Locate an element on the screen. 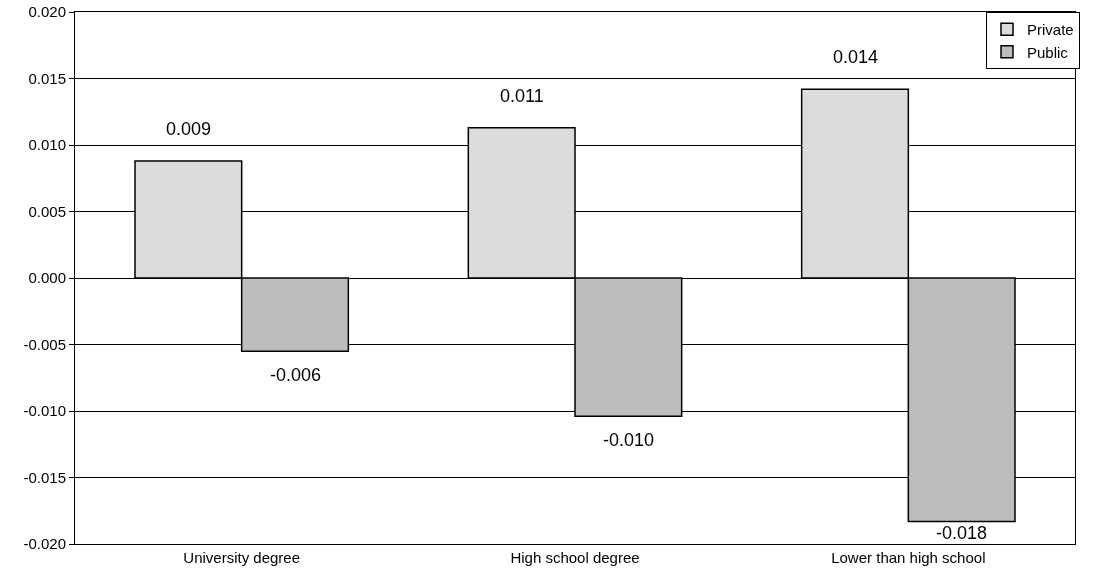 The width and height of the screenshot is (1093, 582). y-tick-label: 0.010 is located at coordinates (47, 145).